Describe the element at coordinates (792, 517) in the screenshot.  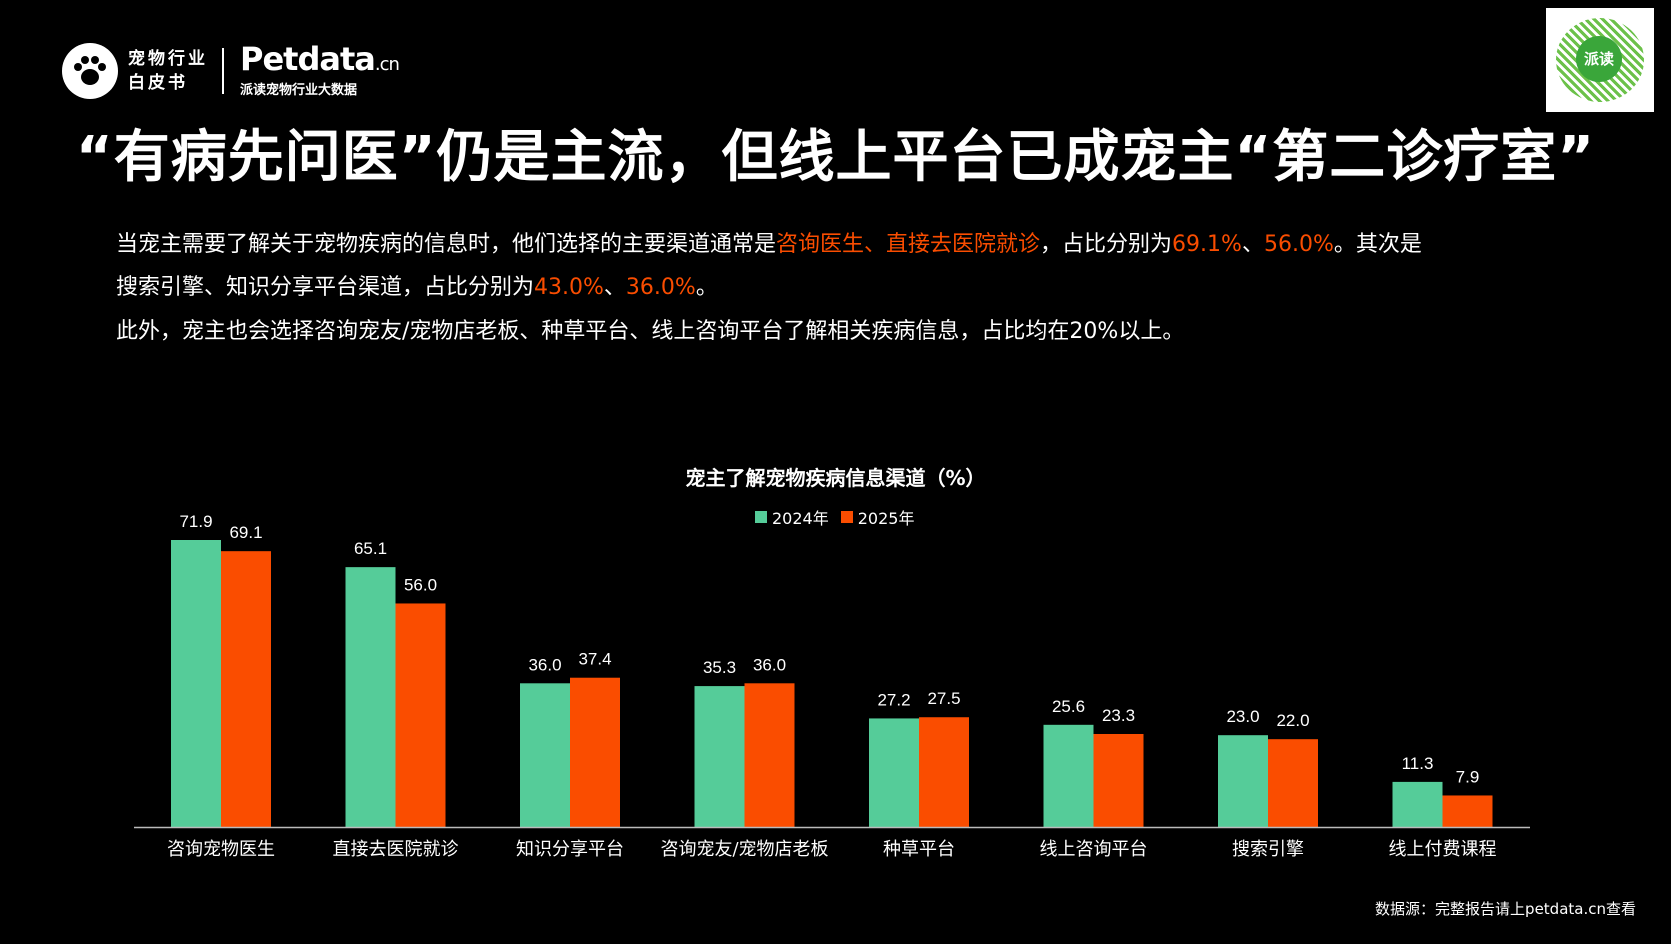
I see `legend-item-2024: 2024年` at that location.